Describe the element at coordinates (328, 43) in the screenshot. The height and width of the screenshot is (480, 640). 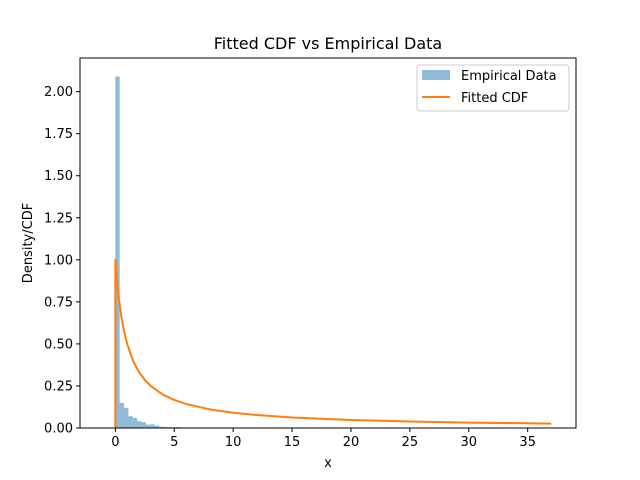
I see `chart-title: Fitted CDF vs Empirical Data` at that location.